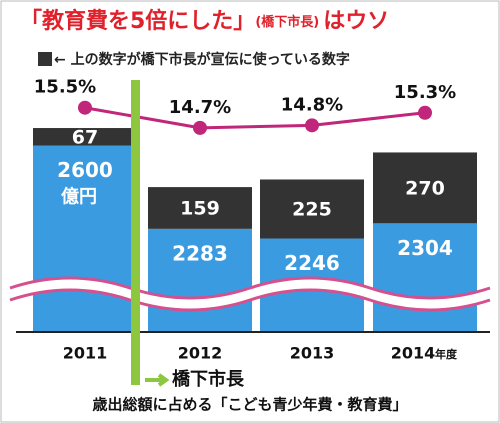  I want to click on break-band, so click(250, 294).